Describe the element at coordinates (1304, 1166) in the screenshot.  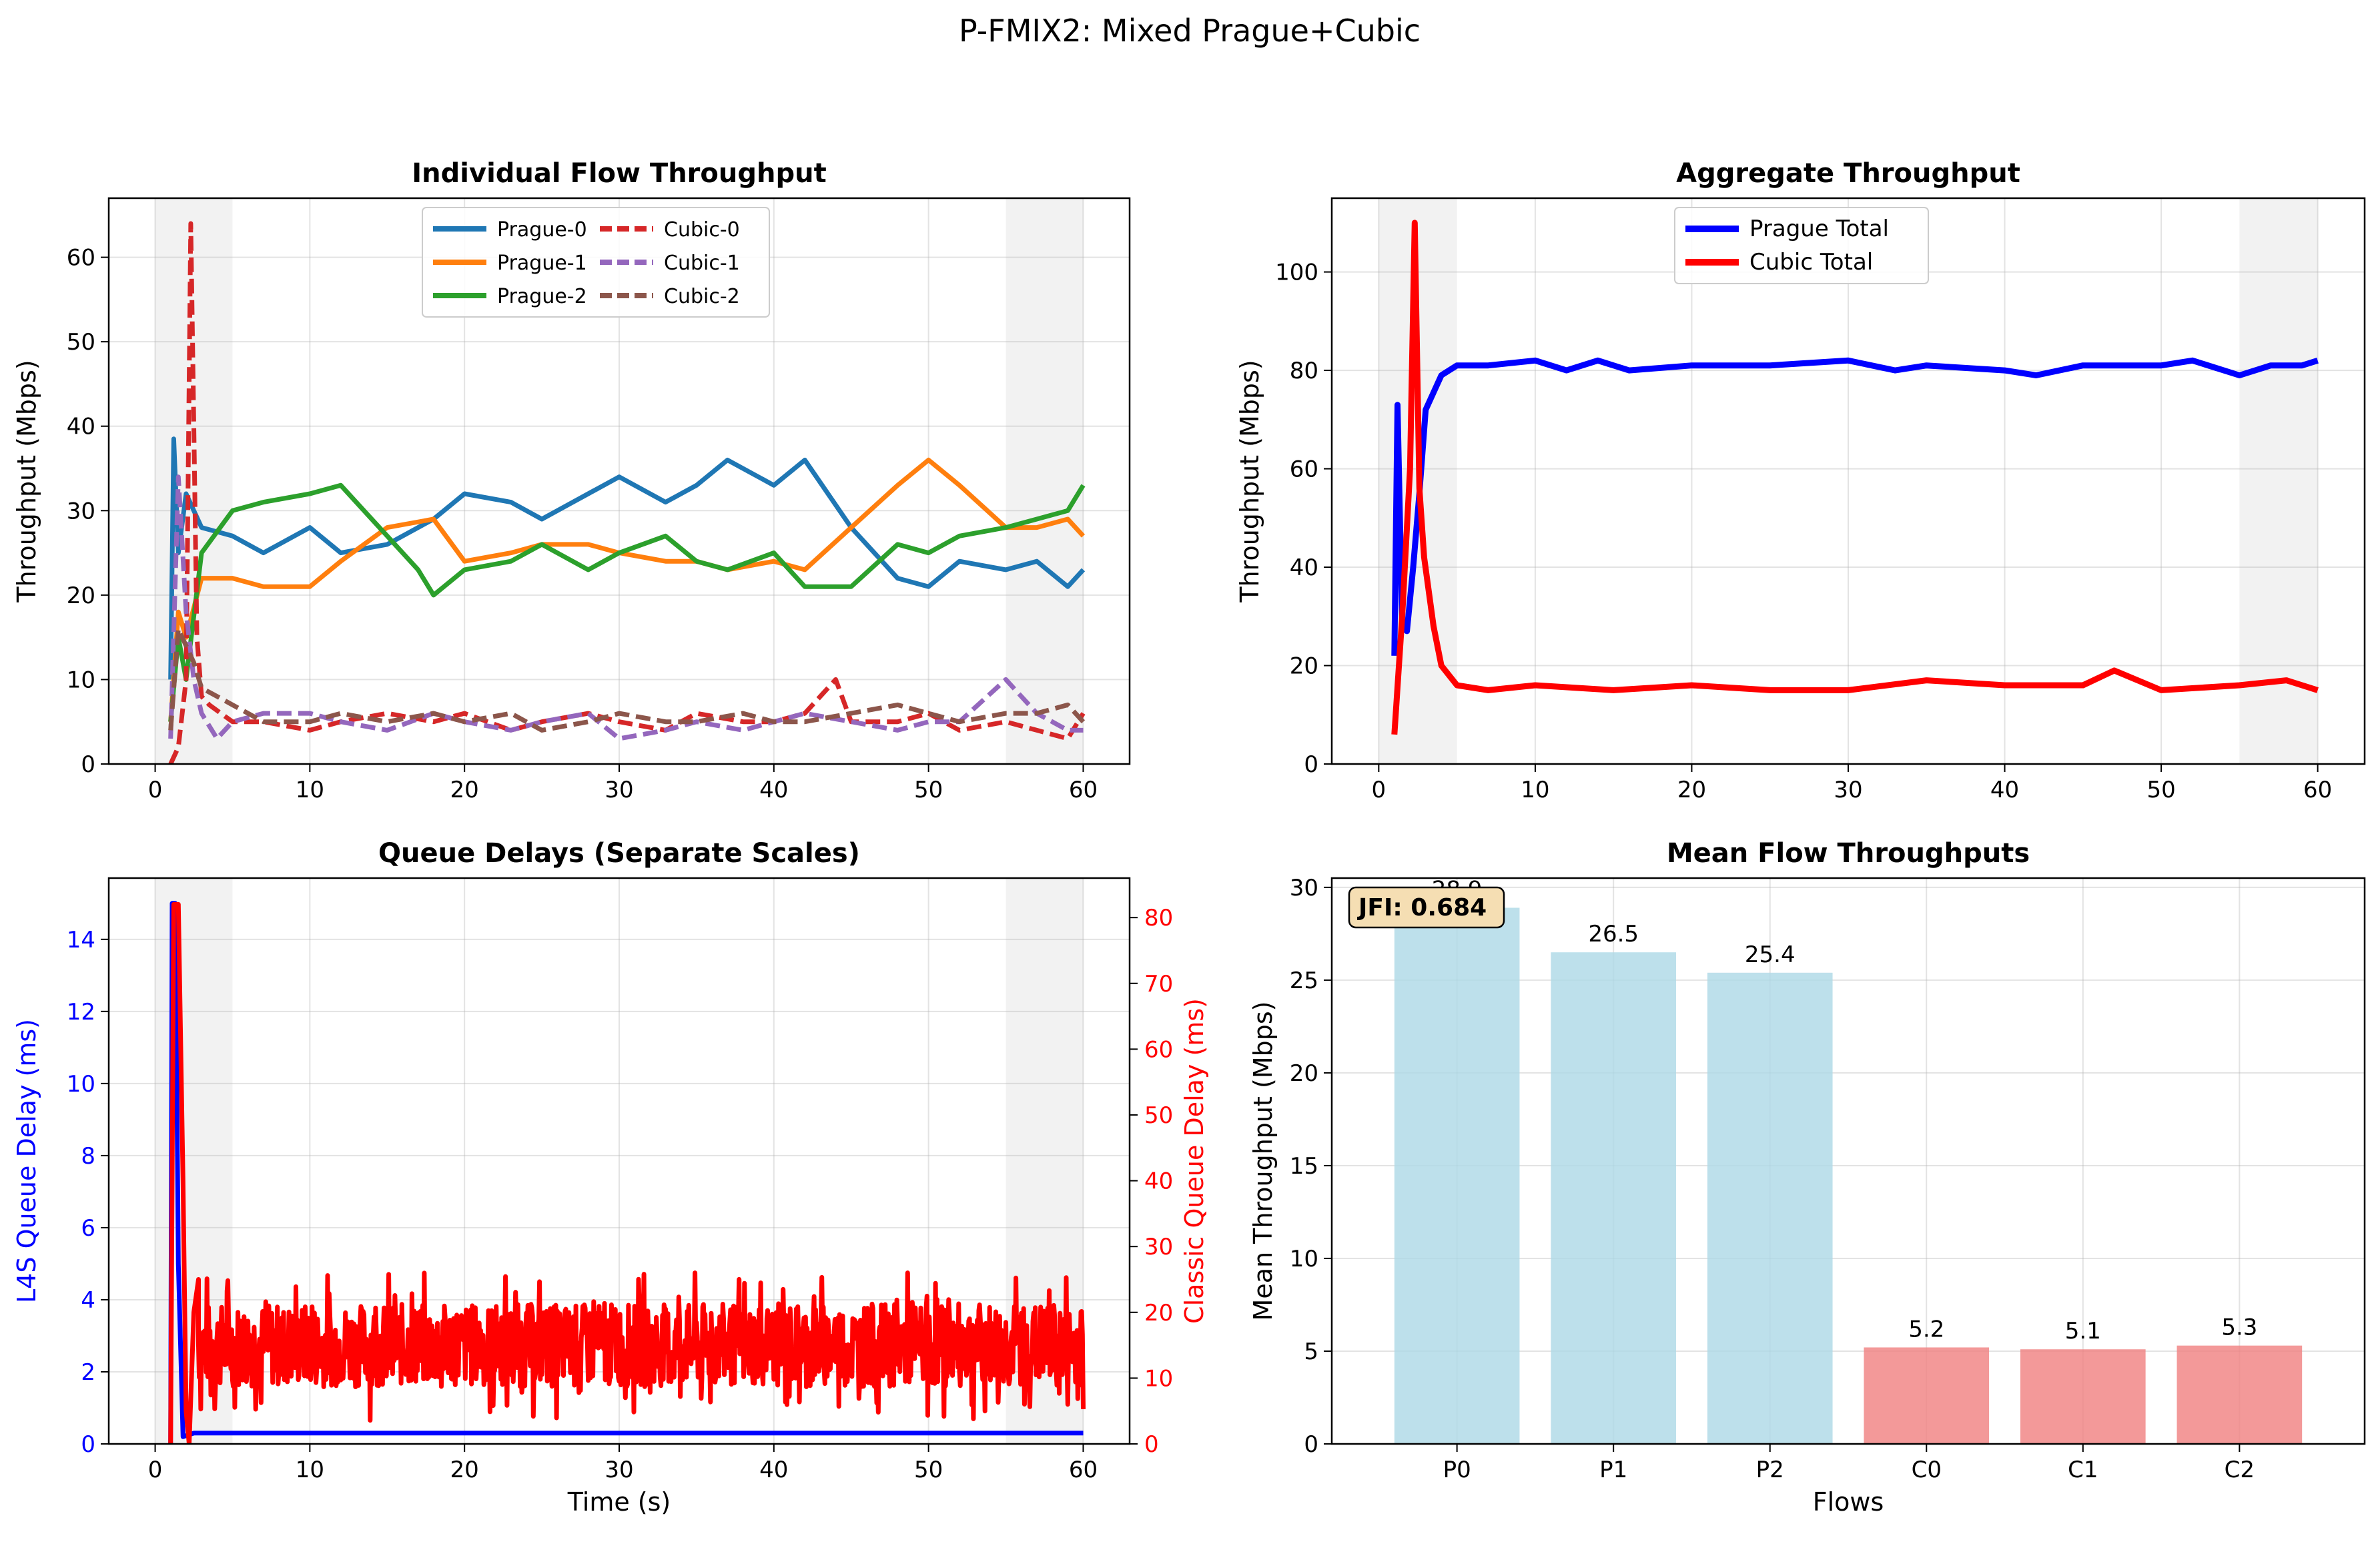
I see `y-tick-label: 15` at that location.